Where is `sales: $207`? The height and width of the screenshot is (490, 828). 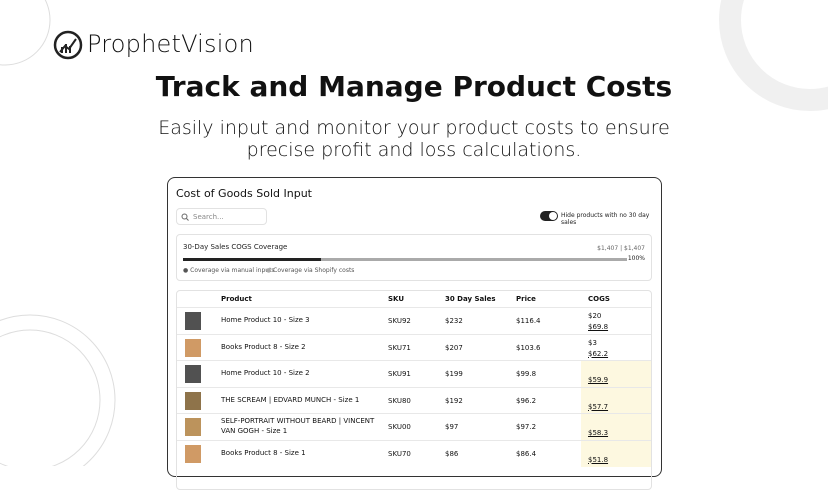 sales: $207 is located at coordinates (454, 347).